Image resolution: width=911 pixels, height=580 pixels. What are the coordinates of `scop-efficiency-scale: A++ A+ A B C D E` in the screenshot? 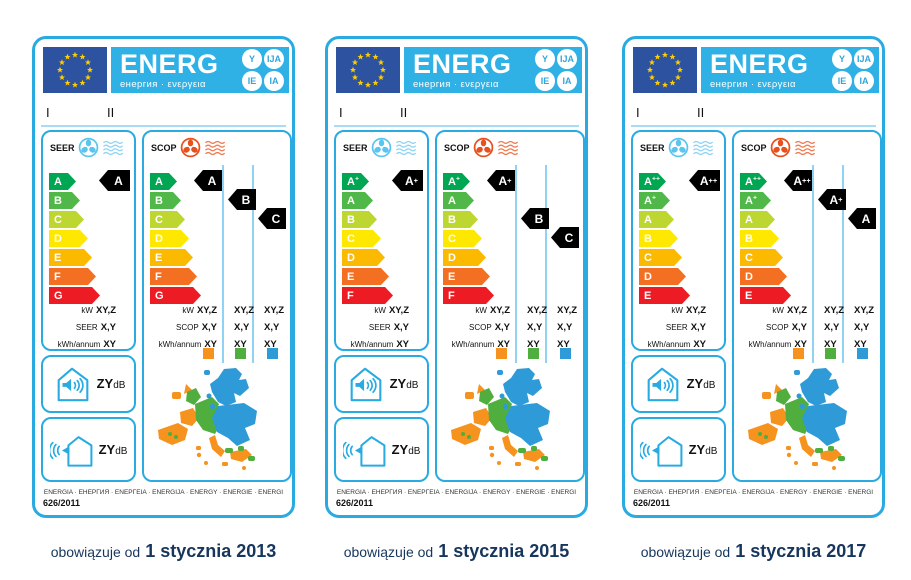 It's located at (765, 239).